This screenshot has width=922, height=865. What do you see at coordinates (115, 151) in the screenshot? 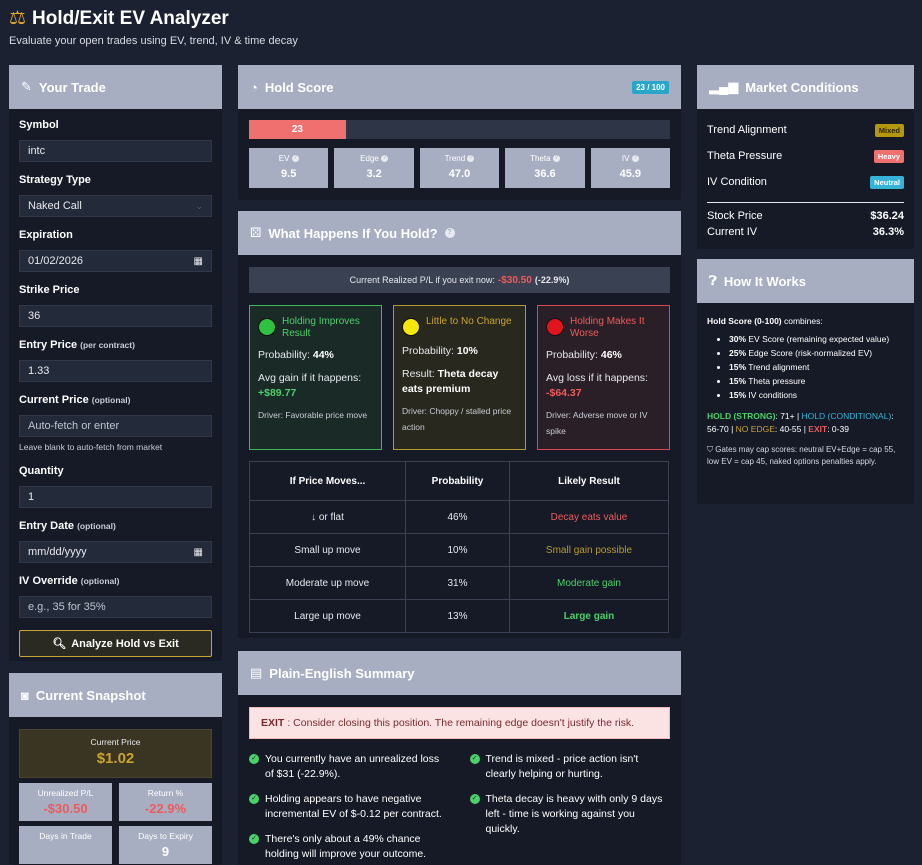
I see `symbol-input: intc` at bounding box center [115, 151].